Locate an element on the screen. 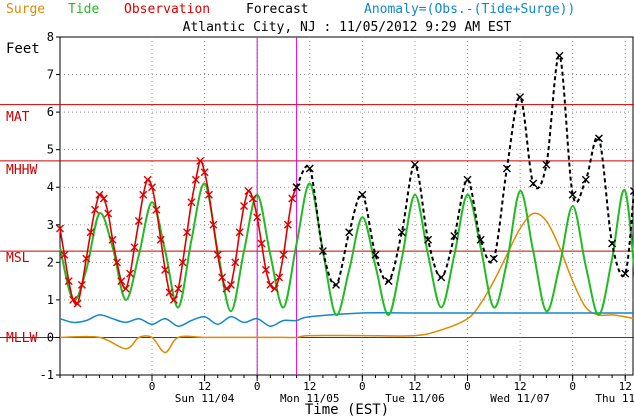 This screenshot has width=634, height=420. y-tick-label: -1 is located at coordinates (47, 375).